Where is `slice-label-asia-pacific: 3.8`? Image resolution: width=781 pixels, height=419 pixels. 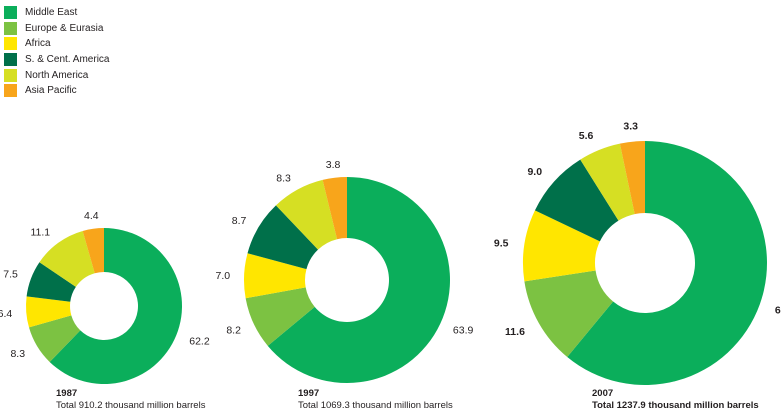 slice-label-asia-pacific: 3.8 is located at coordinates (333, 165).